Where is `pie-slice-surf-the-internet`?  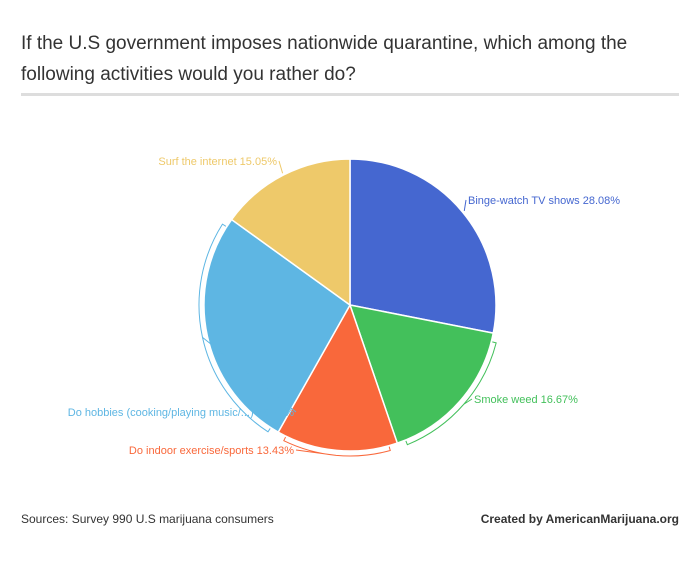 pie-slice-surf-the-internet is located at coordinates (290, 232).